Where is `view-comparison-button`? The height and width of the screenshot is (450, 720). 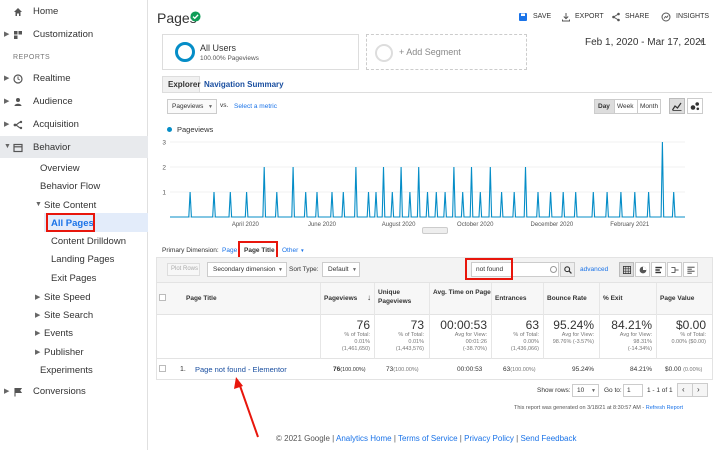
view-comparison-button is located at coordinates (674, 269).